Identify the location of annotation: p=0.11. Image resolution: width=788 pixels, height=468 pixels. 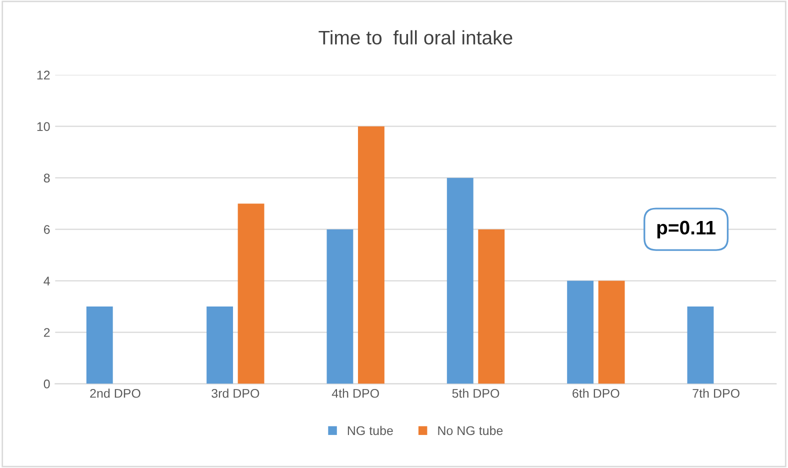
(686, 229).